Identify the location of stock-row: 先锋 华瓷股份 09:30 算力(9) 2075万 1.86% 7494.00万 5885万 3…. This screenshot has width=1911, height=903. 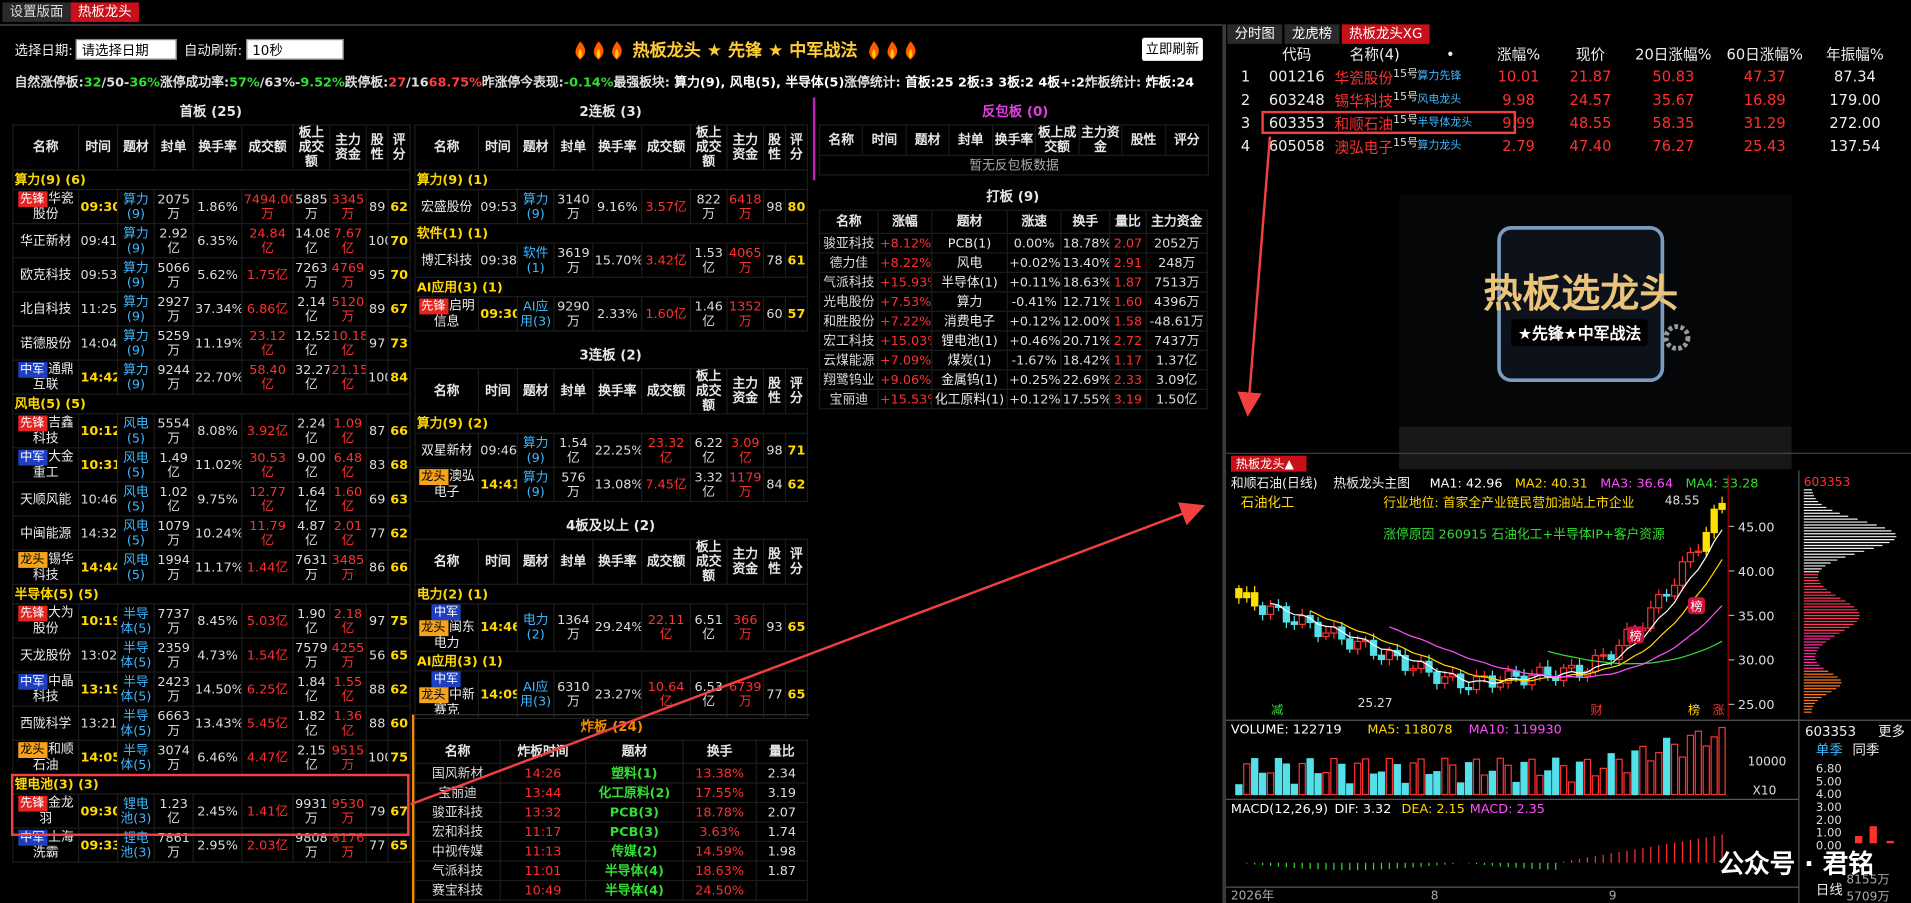
(211, 206).